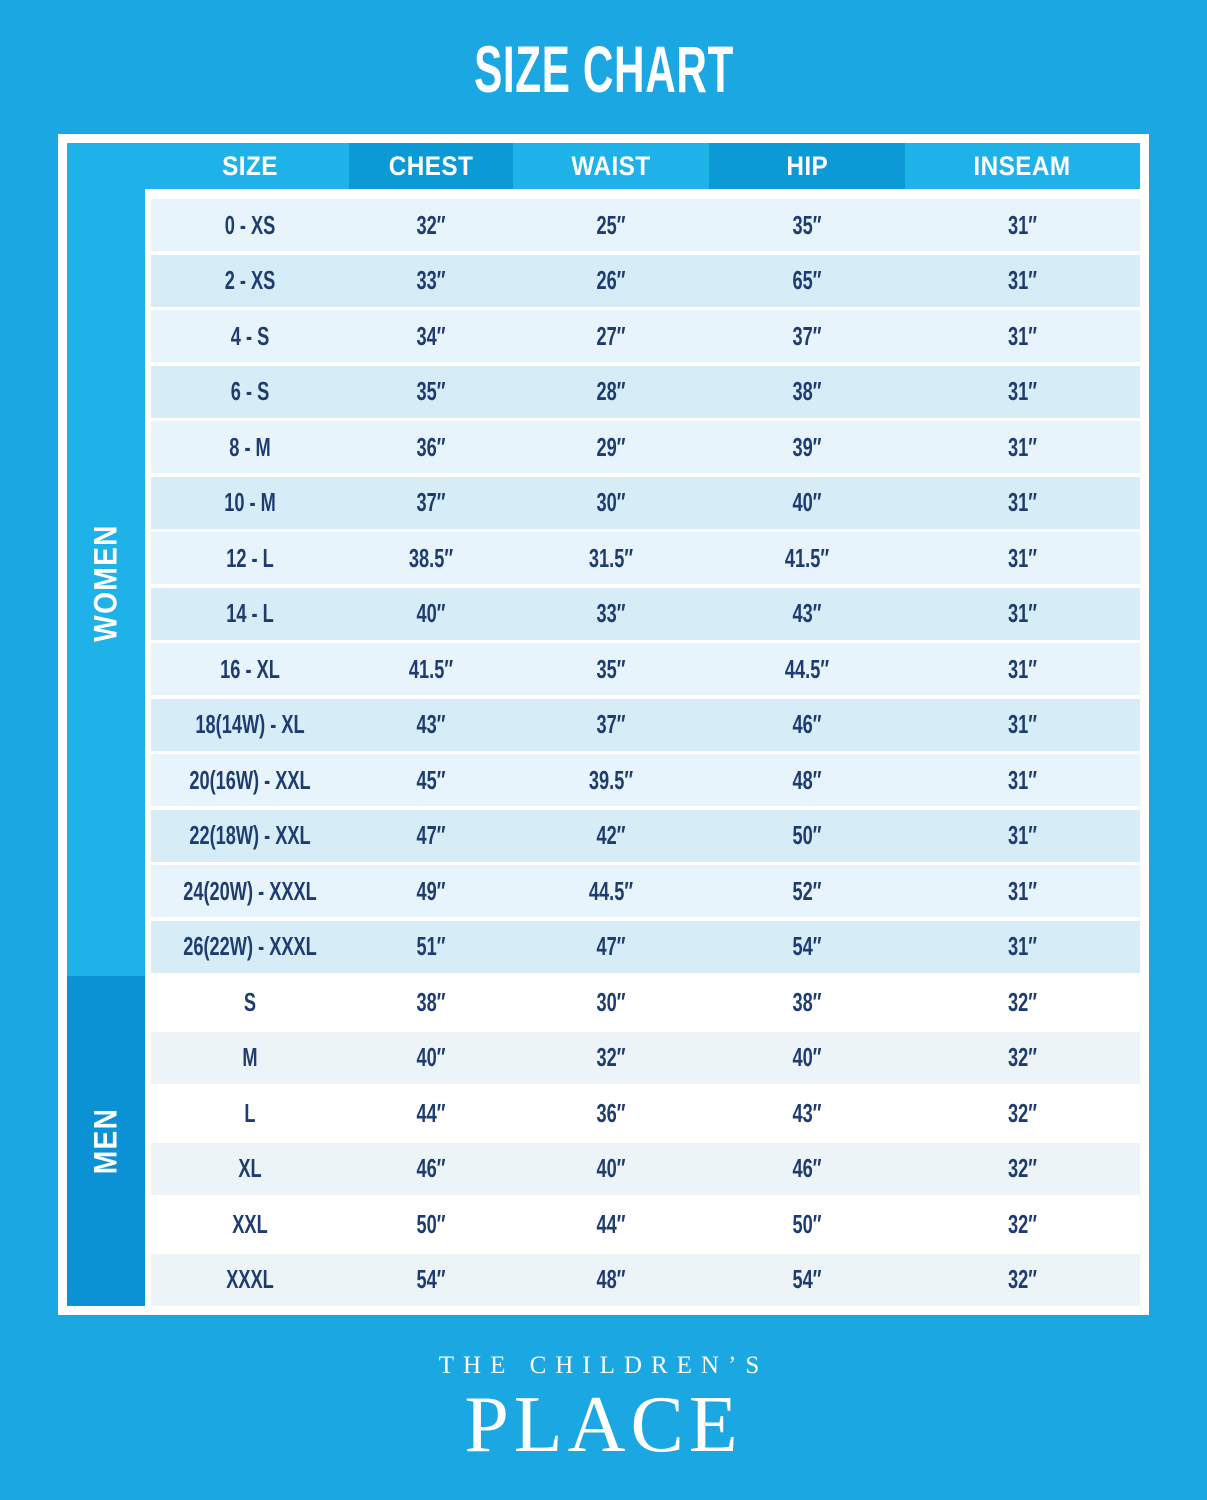 The image size is (1207, 1500). What do you see at coordinates (431, 502) in the screenshot?
I see `cell-chest: 37″` at bounding box center [431, 502].